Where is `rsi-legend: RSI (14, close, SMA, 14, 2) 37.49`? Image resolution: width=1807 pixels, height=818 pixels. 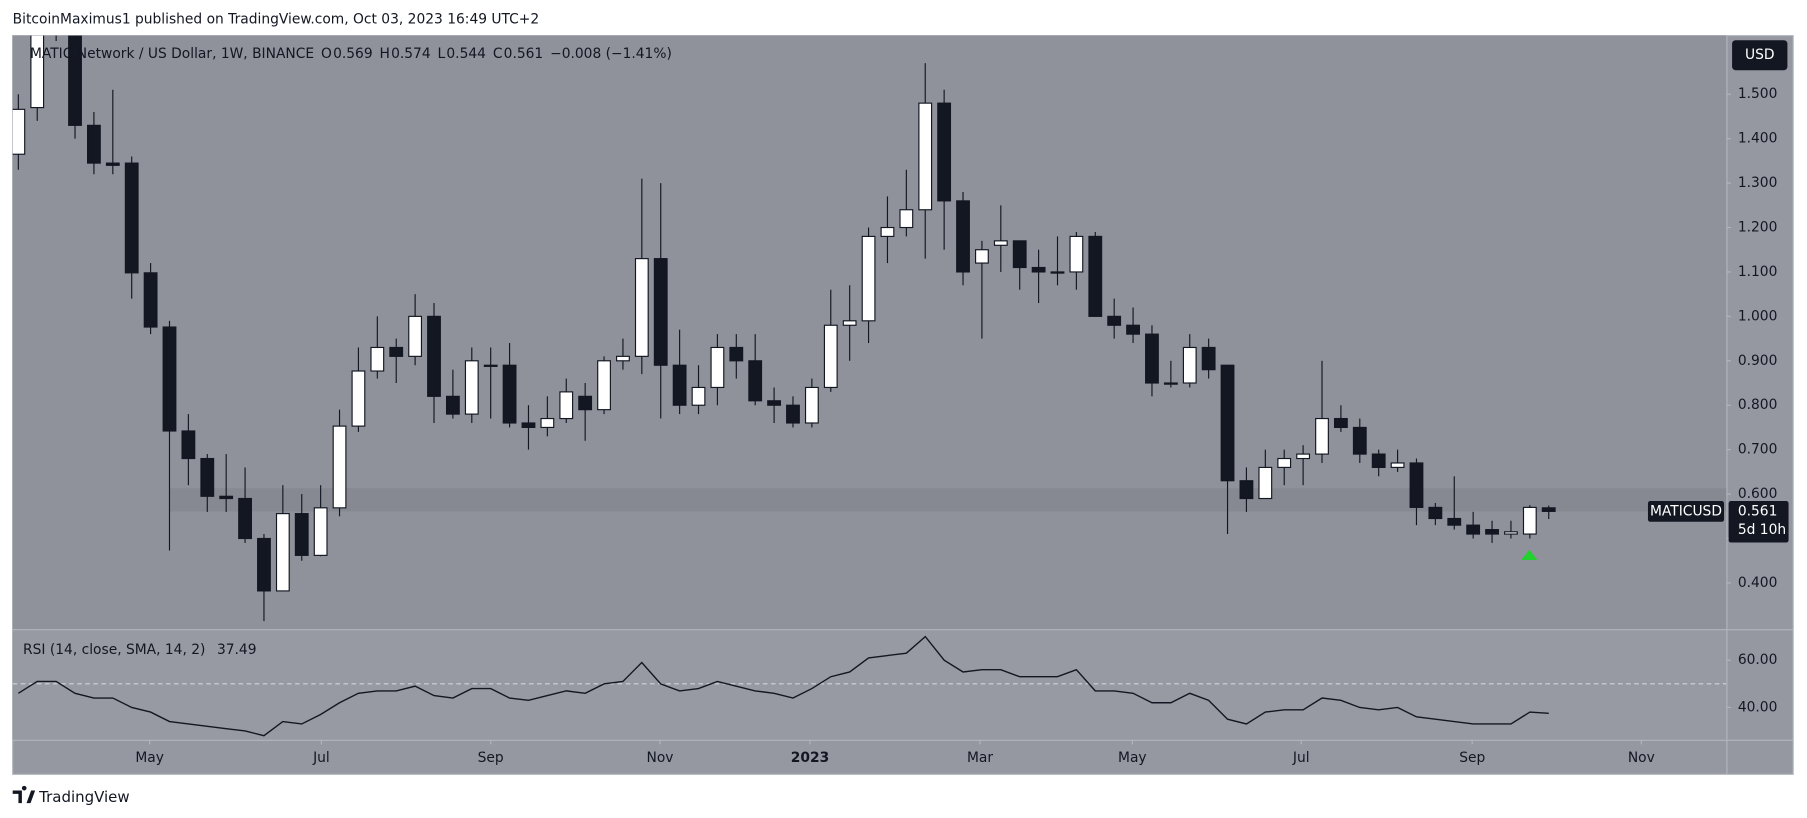 rsi-legend: RSI (14, close, SMA, 14, 2) 37.49 is located at coordinates (139, 650).